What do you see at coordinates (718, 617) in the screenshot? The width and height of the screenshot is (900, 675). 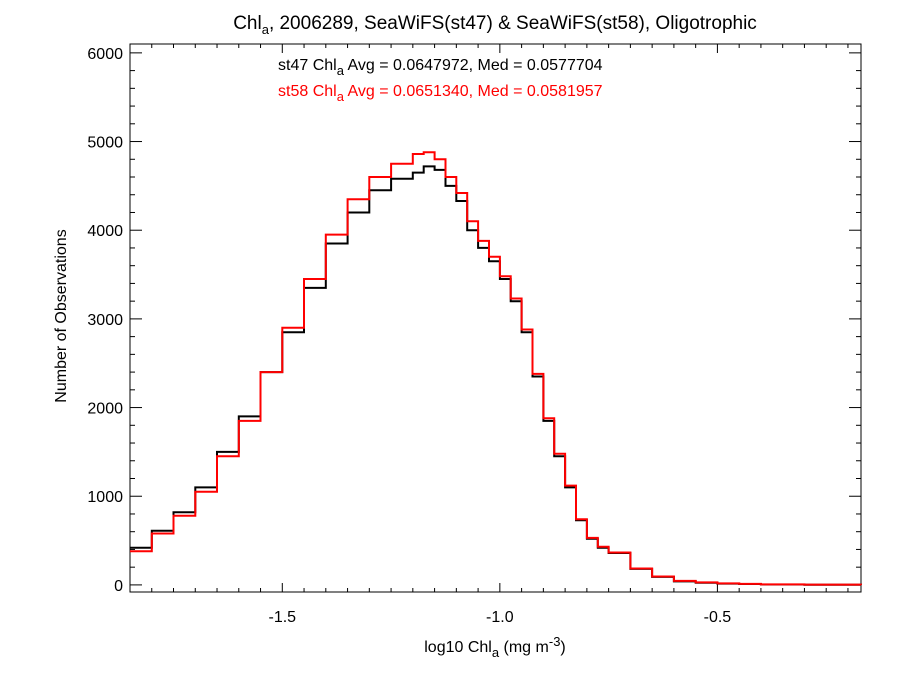 I see `x-tick-label: -0.5` at bounding box center [718, 617].